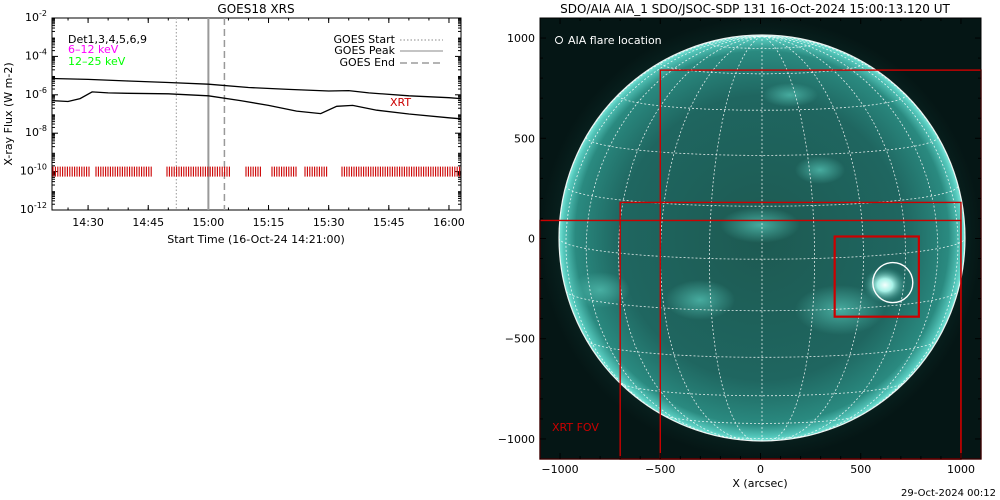 The image size is (1000, 500). Describe the element at coordinates (559, 40) in the screenshot. I see `aia-legend-circle-icon` at that location.